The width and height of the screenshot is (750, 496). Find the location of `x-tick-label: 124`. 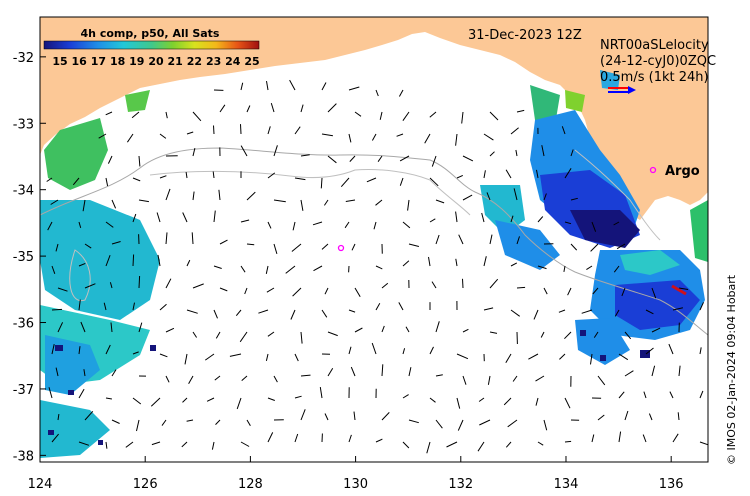

x-tick-label: 124 is located at coordinates (40, 484).